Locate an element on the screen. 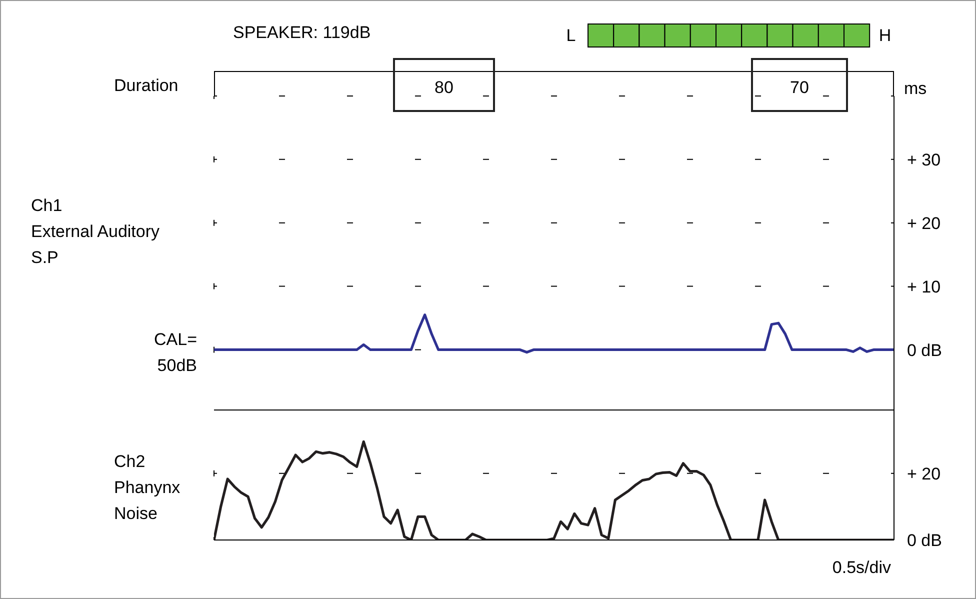  line-series is located at coordinates (554, 334).